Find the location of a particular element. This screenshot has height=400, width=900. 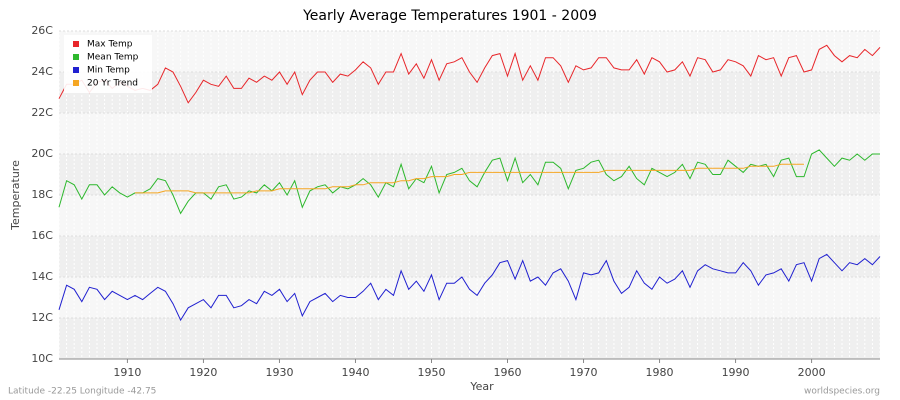

chart-title: Yearly Average Temperatures 1901 - 2009 is located at coordinates (449, 16).